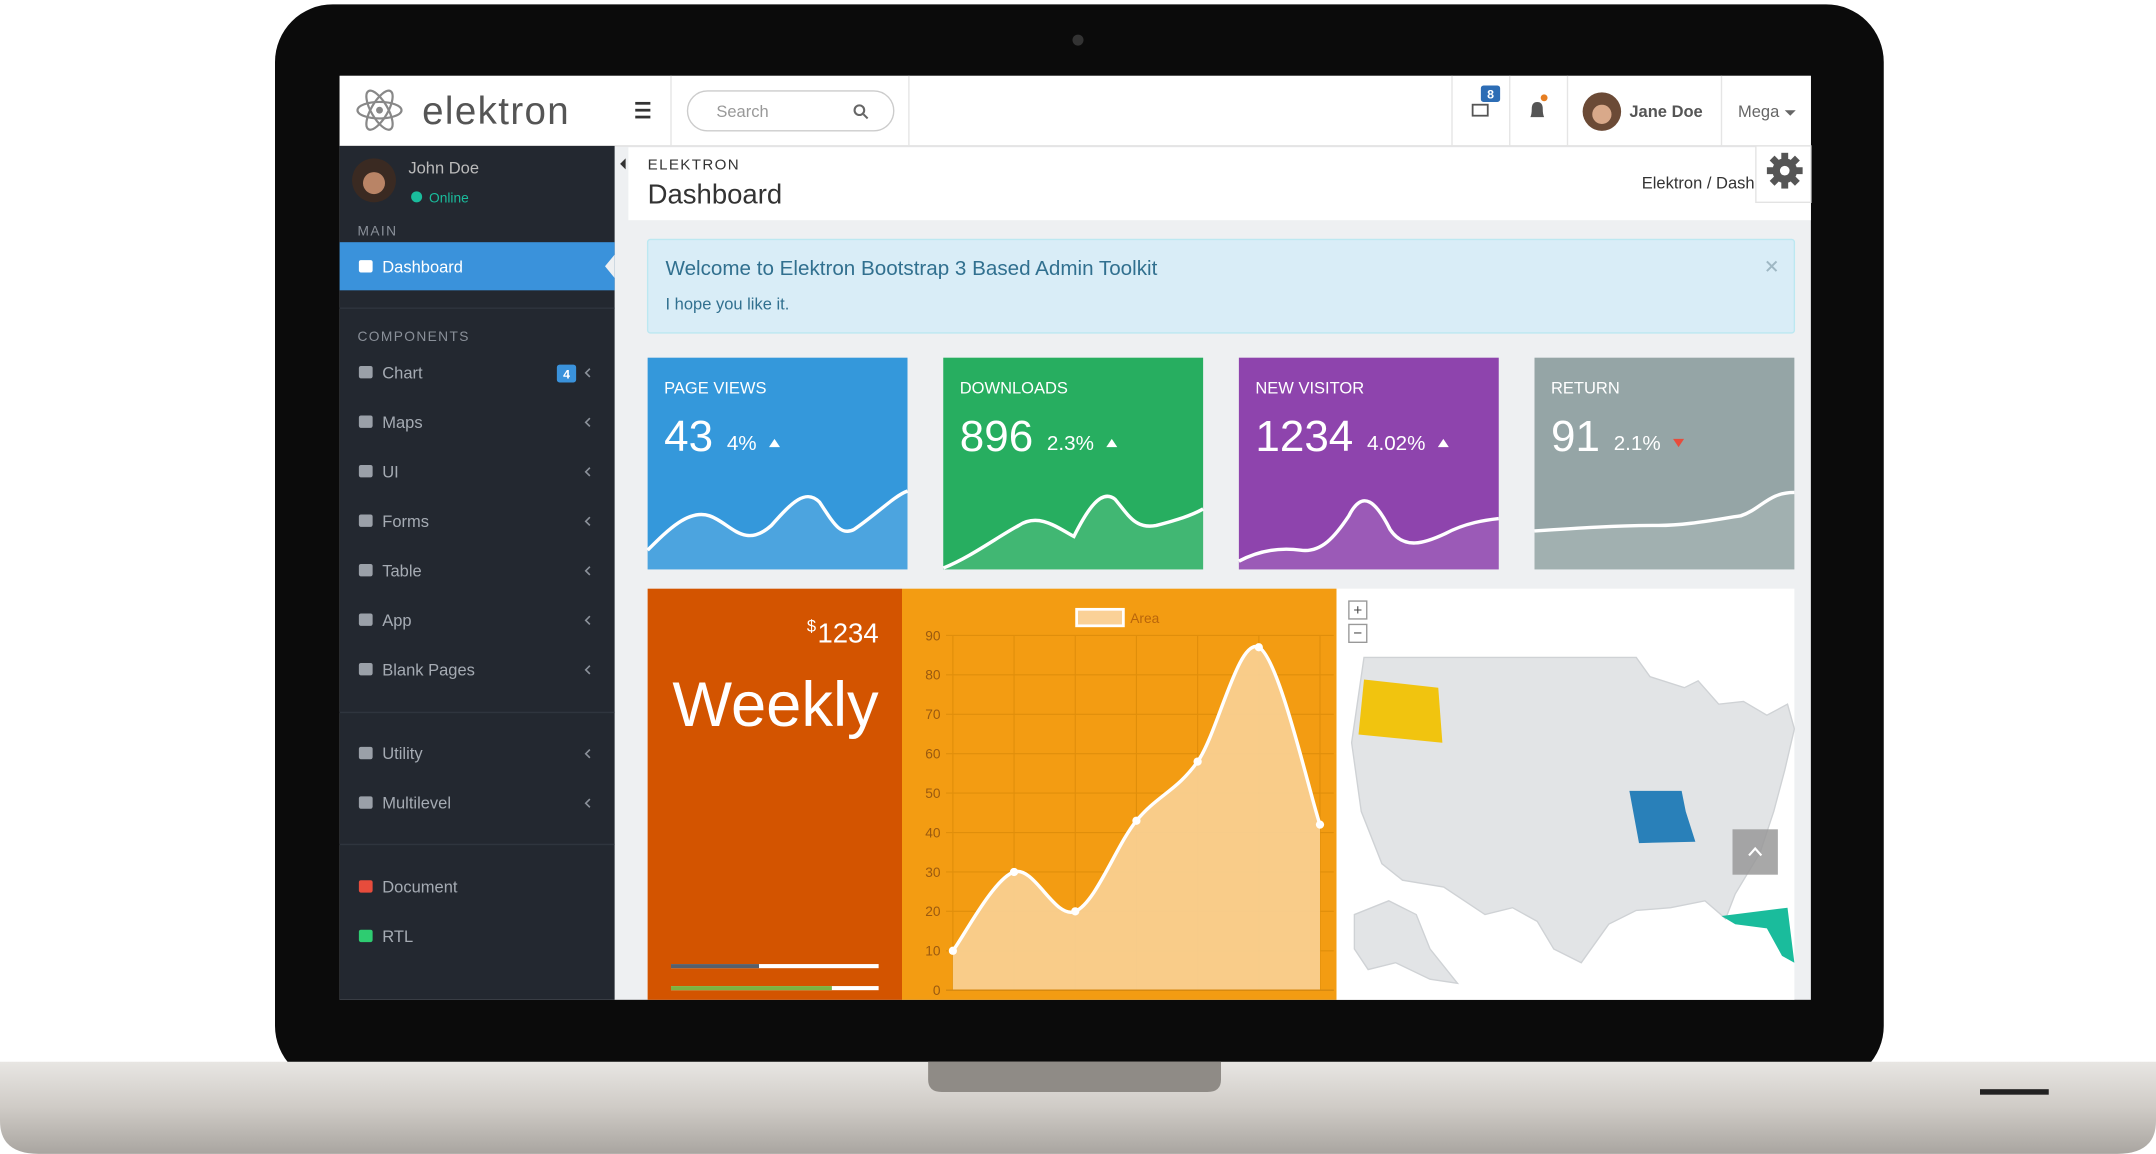 This screenshot has height=1154, width=2156. Describe the element at coordinates (775, 705) in the screenshot. I see `weekly-label: Weekly` at that location.